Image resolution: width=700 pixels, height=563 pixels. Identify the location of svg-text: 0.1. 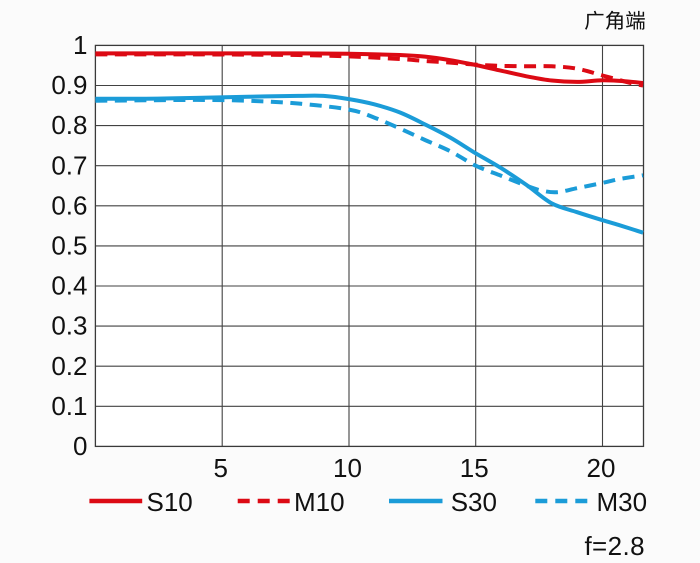
(69, 406).